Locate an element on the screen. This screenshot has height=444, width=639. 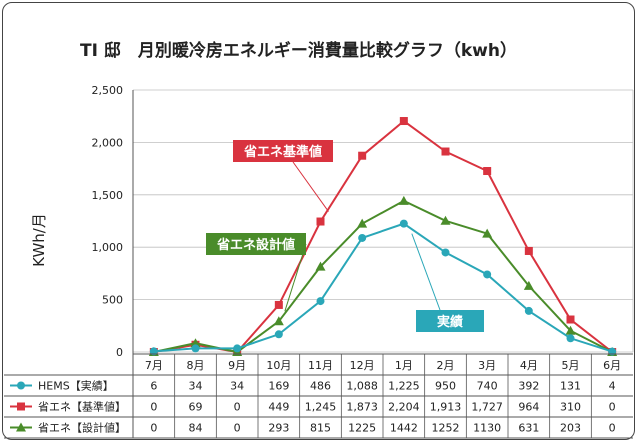
table-cell: 1,727 is located at coordinates (487, 407).